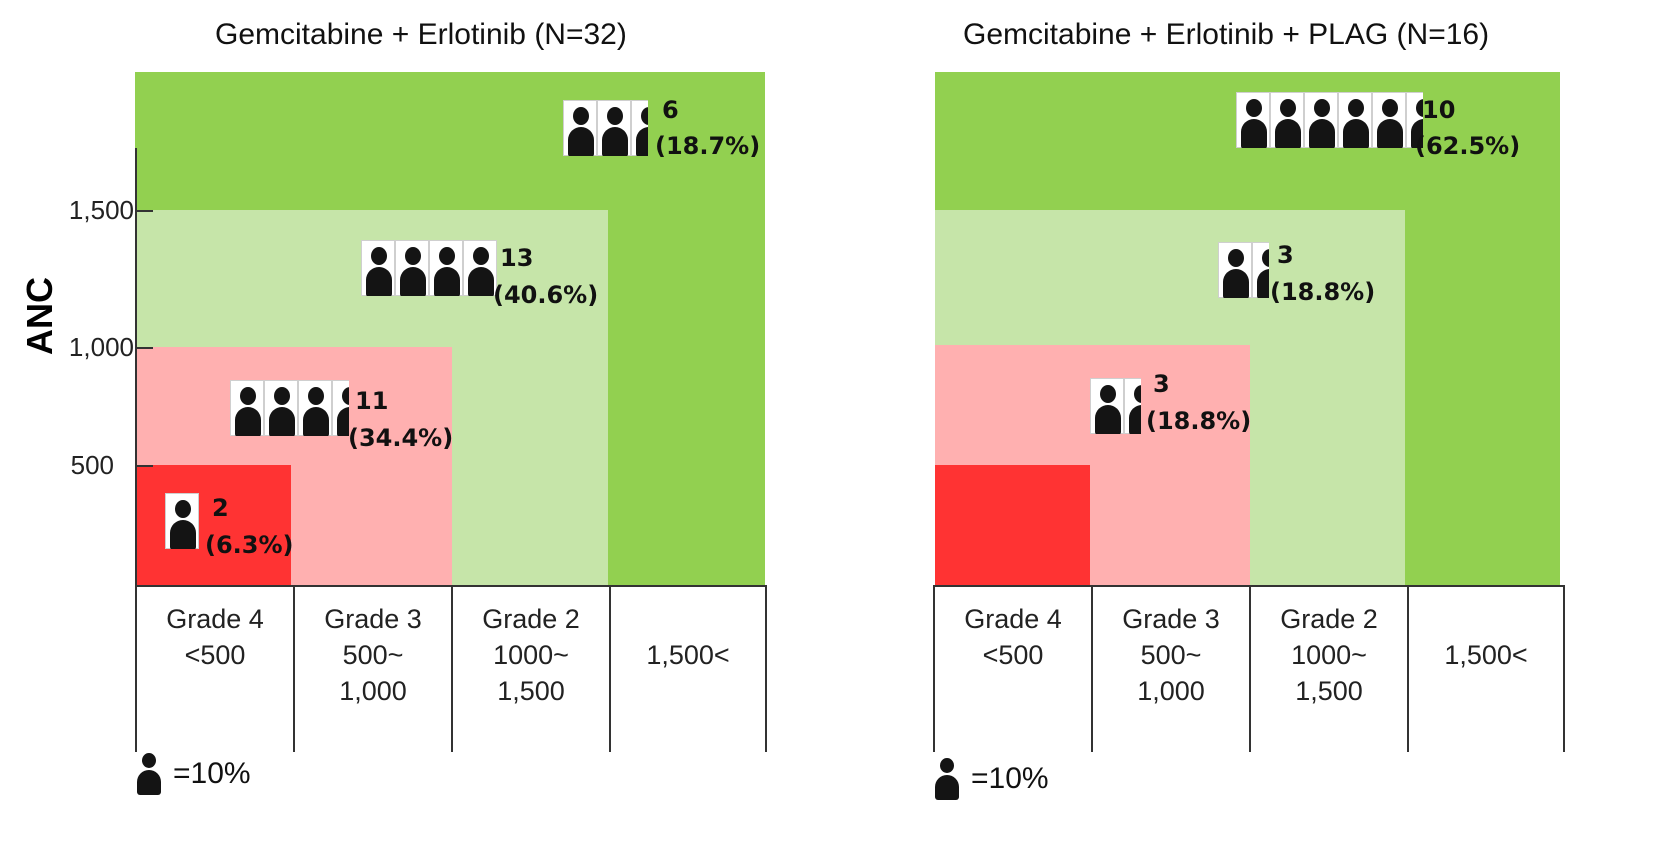 The image size is (1654, 868). Describe the element at coordinates (136, 368) in the screenshot. I see `y-axis-line` at that location.